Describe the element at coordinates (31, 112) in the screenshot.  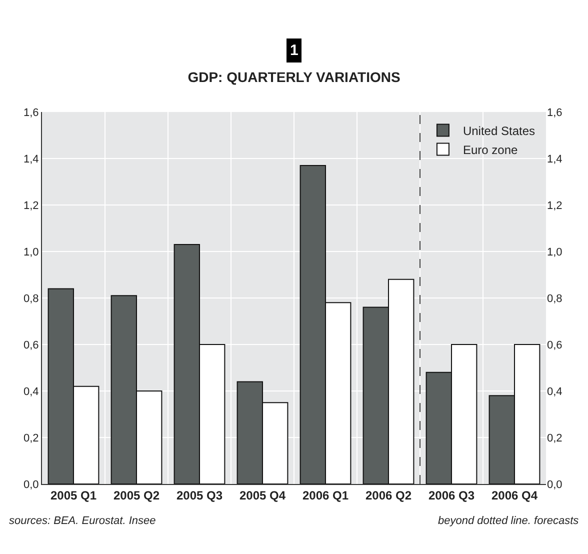
I see `y-tick-label: 1,6` at that location.